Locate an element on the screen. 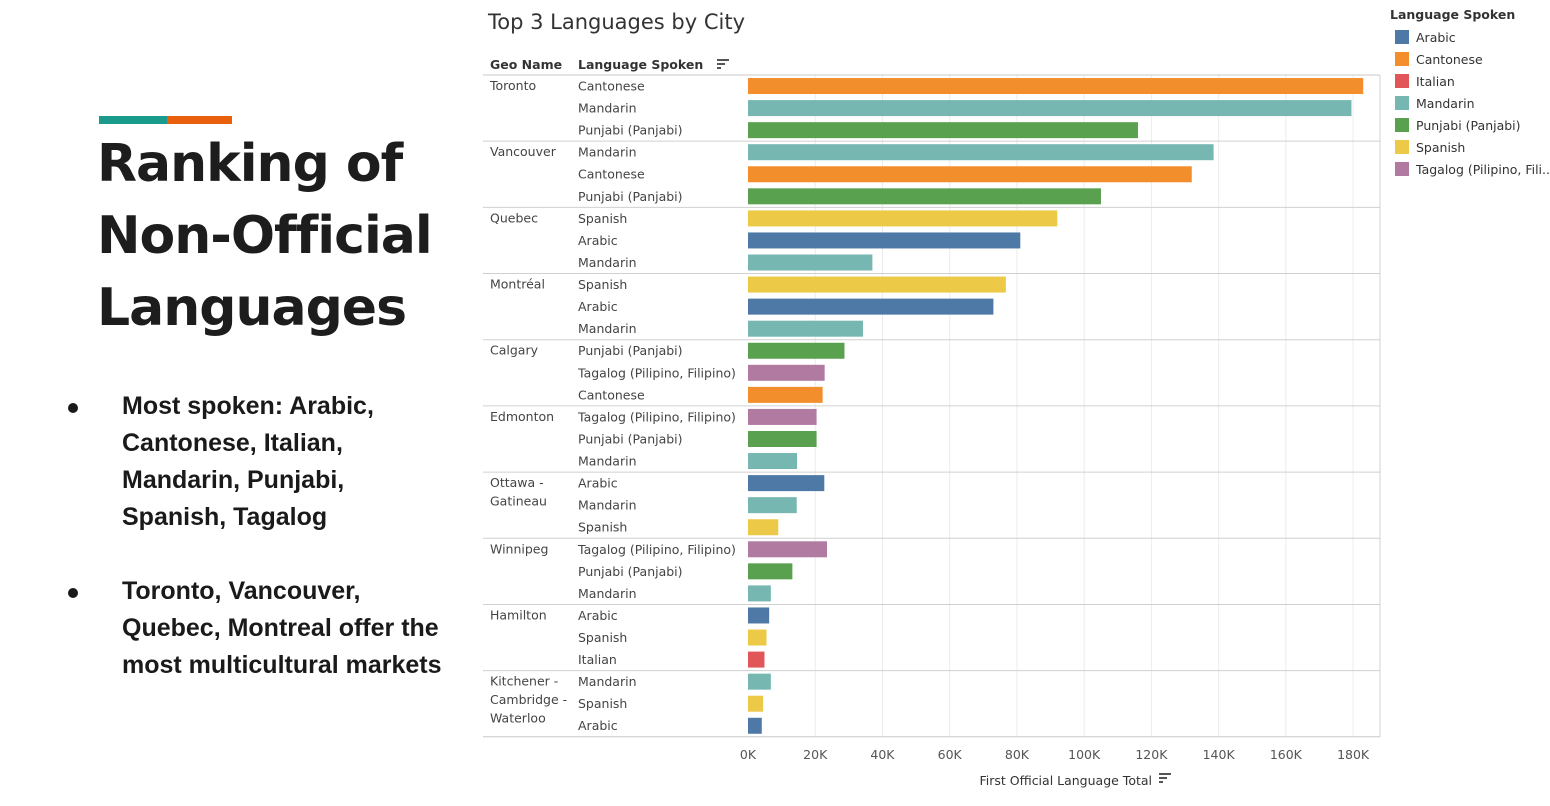  x-tick-label: 40K is located at coordinates (882, 754).